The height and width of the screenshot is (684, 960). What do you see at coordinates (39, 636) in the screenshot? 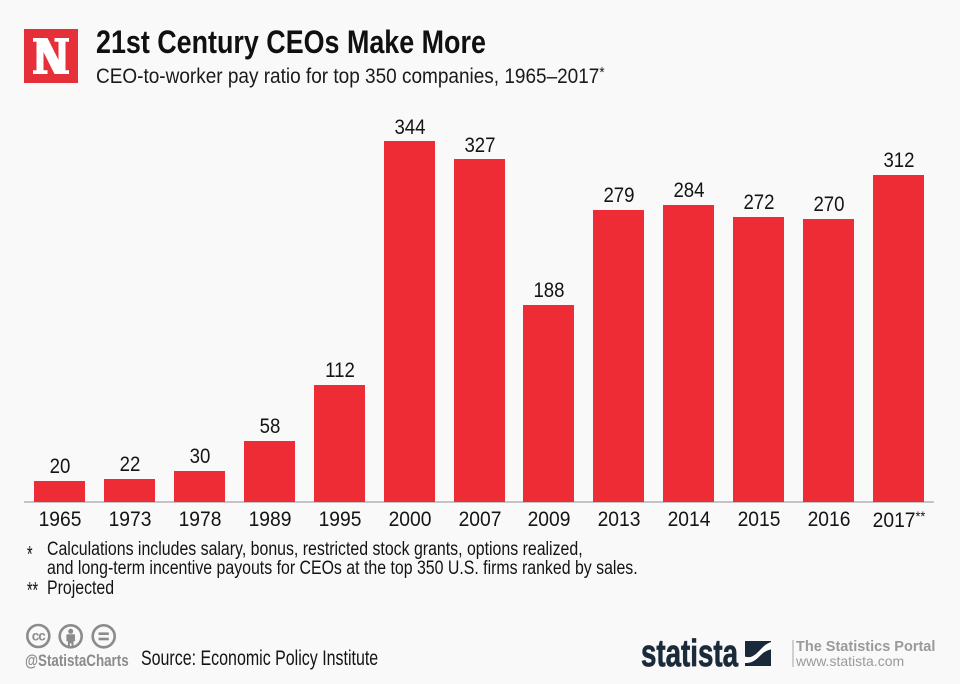
I see `svg-text: cc` at bounding box center [39, 636].